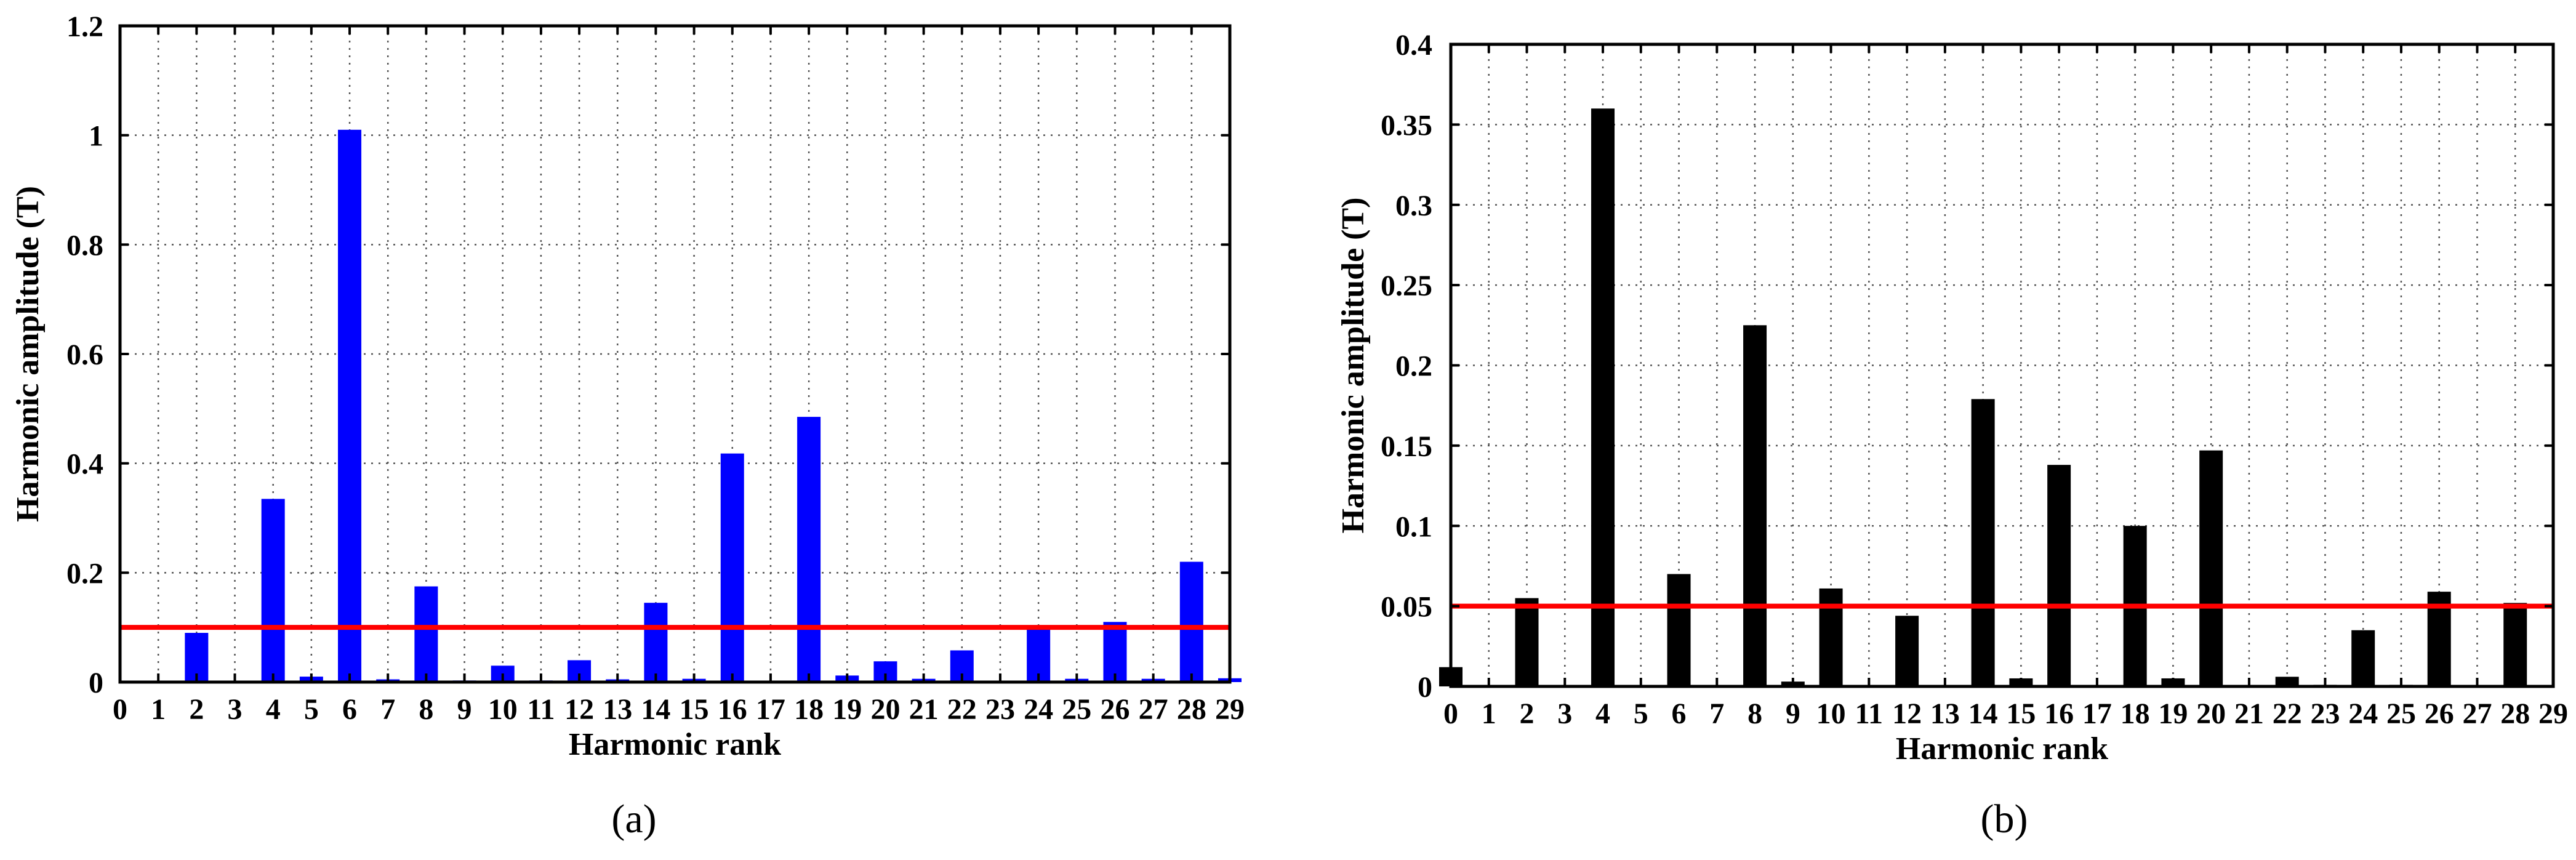 This screenshot has width=2576, height=860. Describe the element at coordinates (633, 819) in the screenshot. I see `panel-caption: (a)` at that location.